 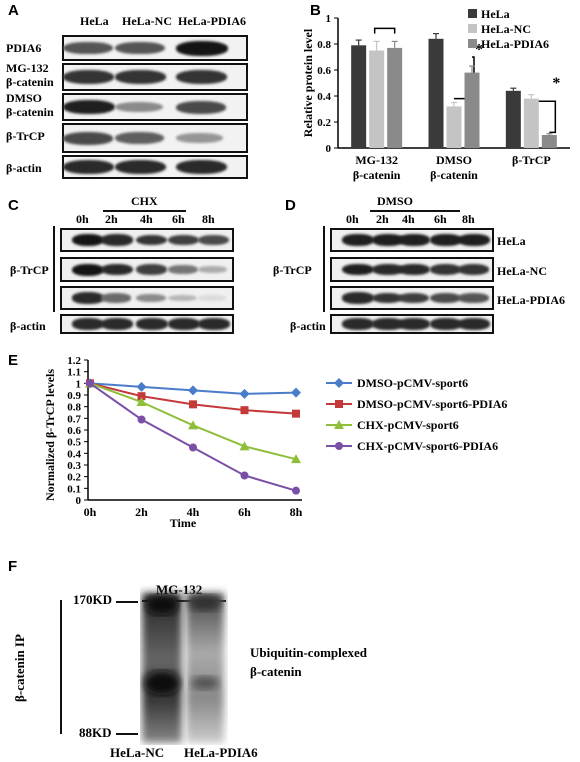 I want to click on x-tick-label: 4h, so click(x=193, y=512).